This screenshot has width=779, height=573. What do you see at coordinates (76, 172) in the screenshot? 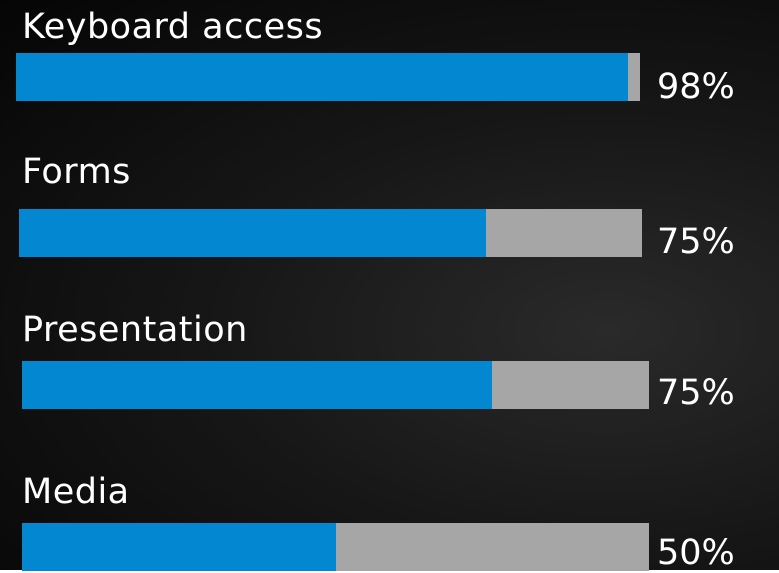
I see `bar-label: Forms` at bounding box center [76, 172].